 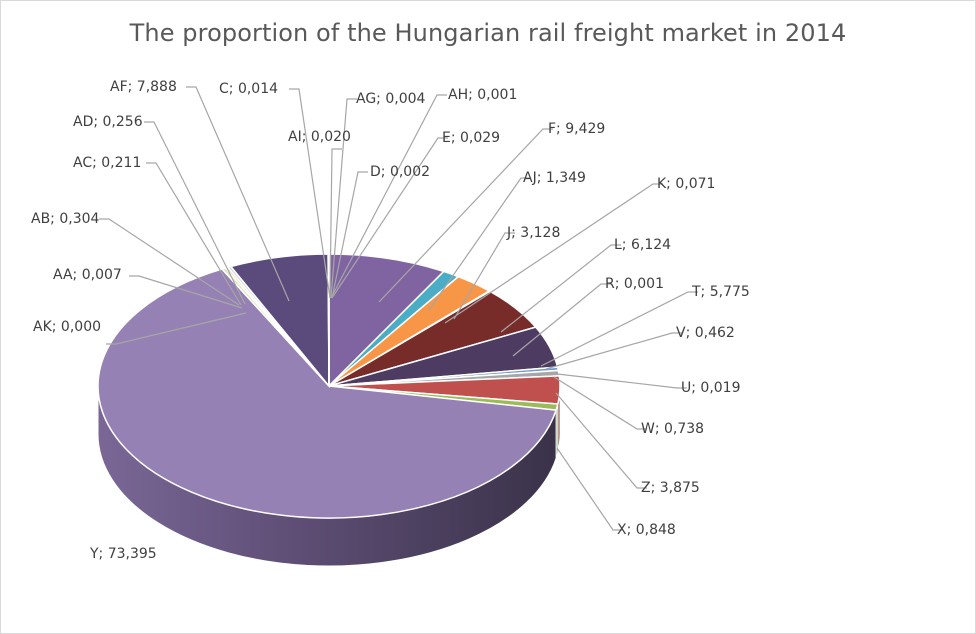 I want to click on label-t: T; 5,775, so click(x=720, y=292).